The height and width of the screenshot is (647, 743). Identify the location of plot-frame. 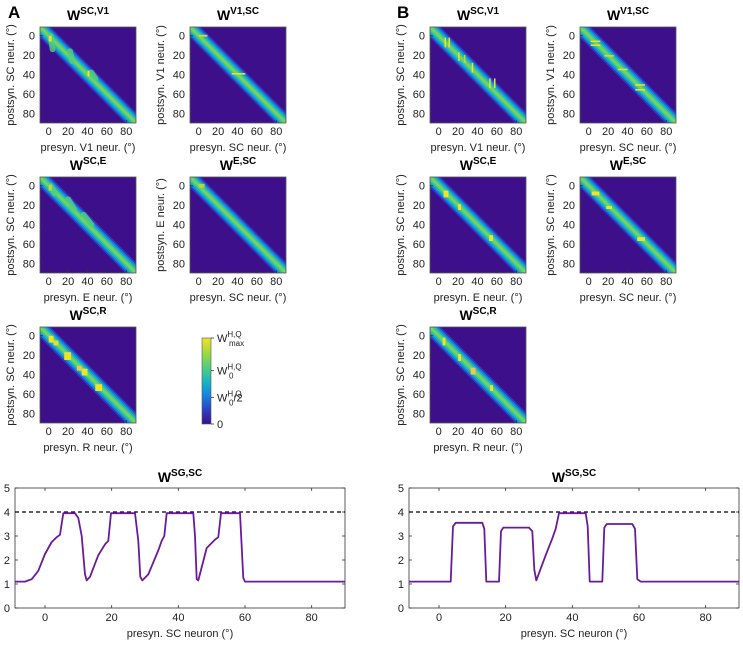
(574, 548).